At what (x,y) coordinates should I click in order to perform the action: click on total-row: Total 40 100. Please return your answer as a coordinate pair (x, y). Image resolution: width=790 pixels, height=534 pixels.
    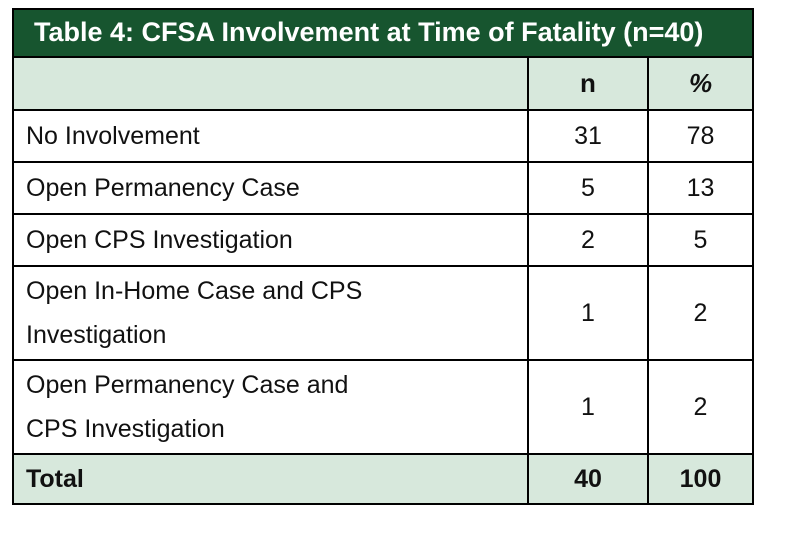
    Looking at the image, I should click on (383, 479).